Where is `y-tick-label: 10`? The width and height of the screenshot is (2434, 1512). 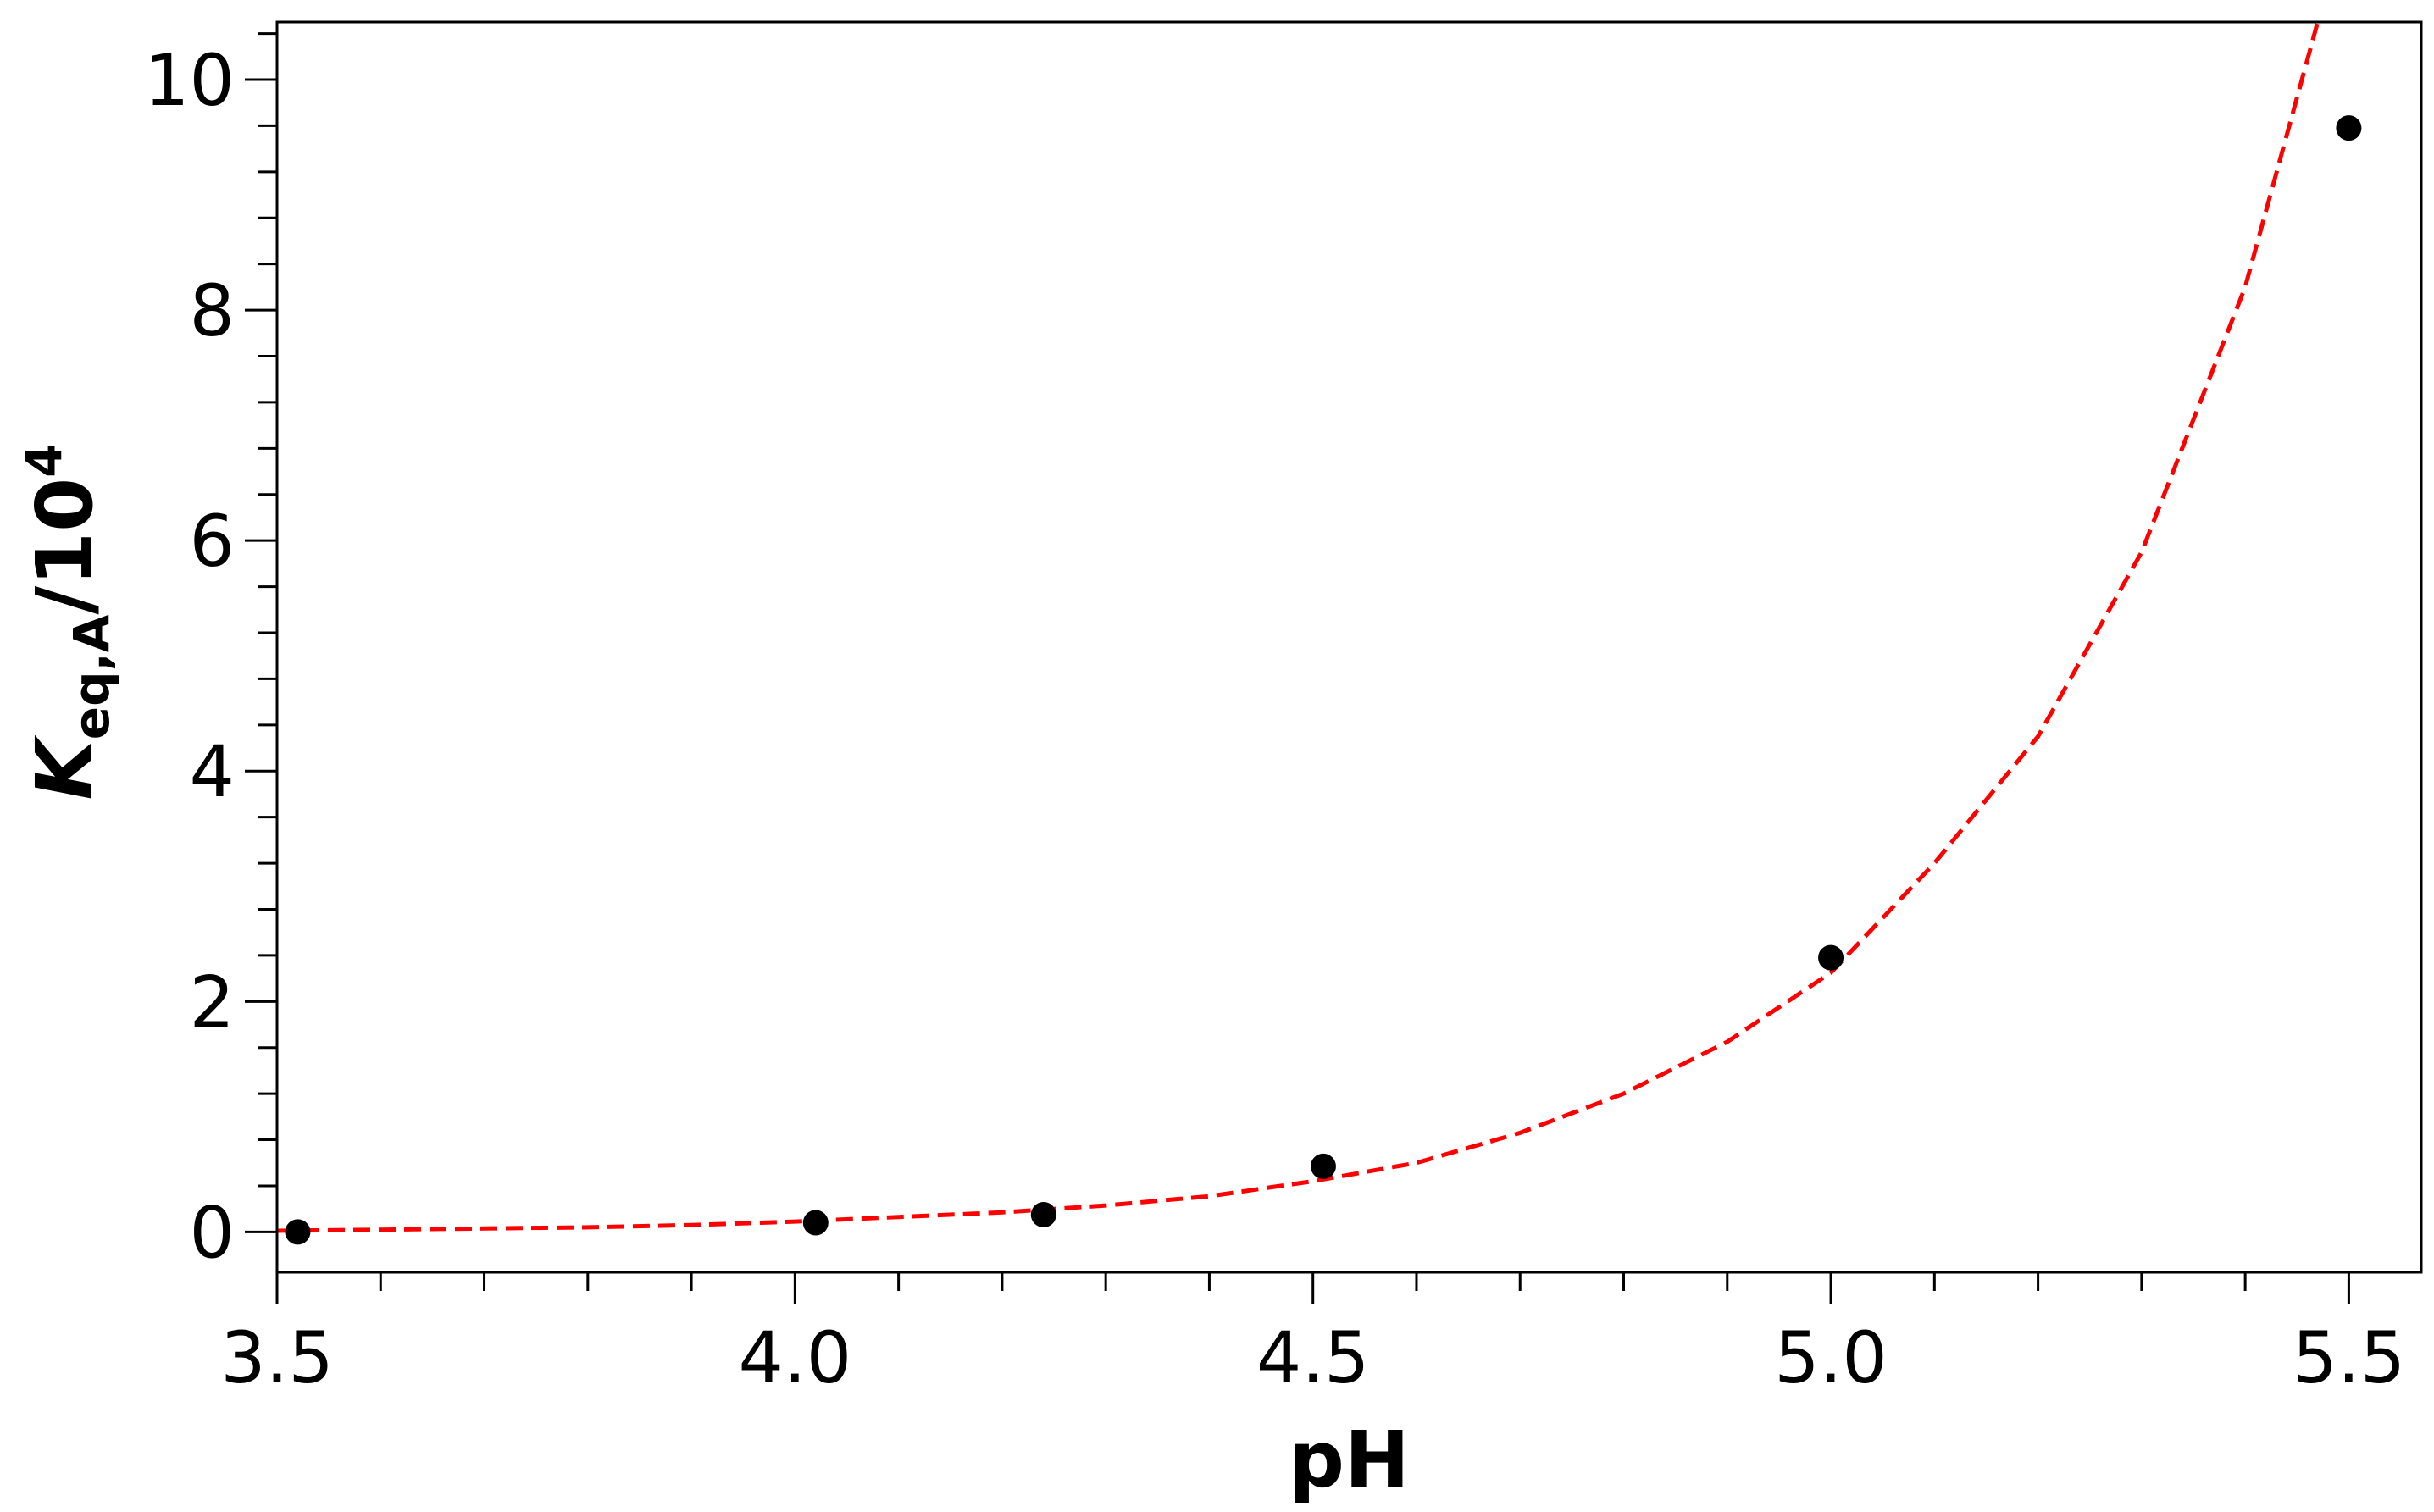
y-tick-label: 10 is located at coordinates (189, 80).